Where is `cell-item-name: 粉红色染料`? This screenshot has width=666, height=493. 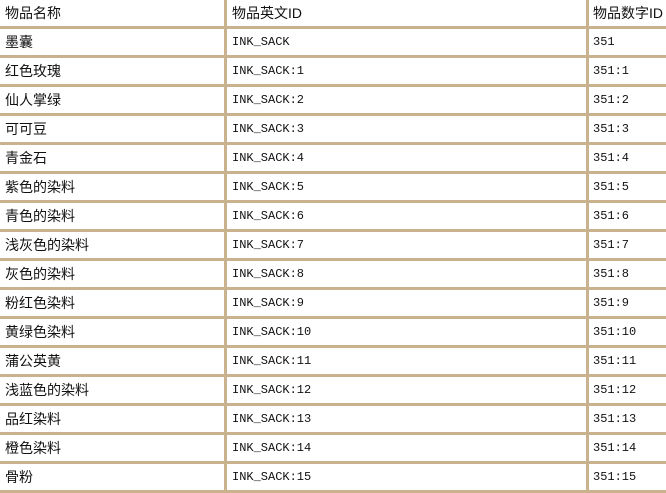
cell-item-name: 粉红色染料 is located at coordinates (112, 303).